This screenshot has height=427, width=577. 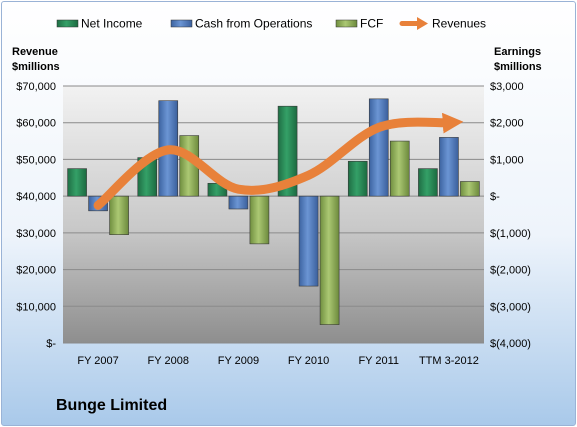 I want to click on revenues-line-path, so click(x=278, y=161).